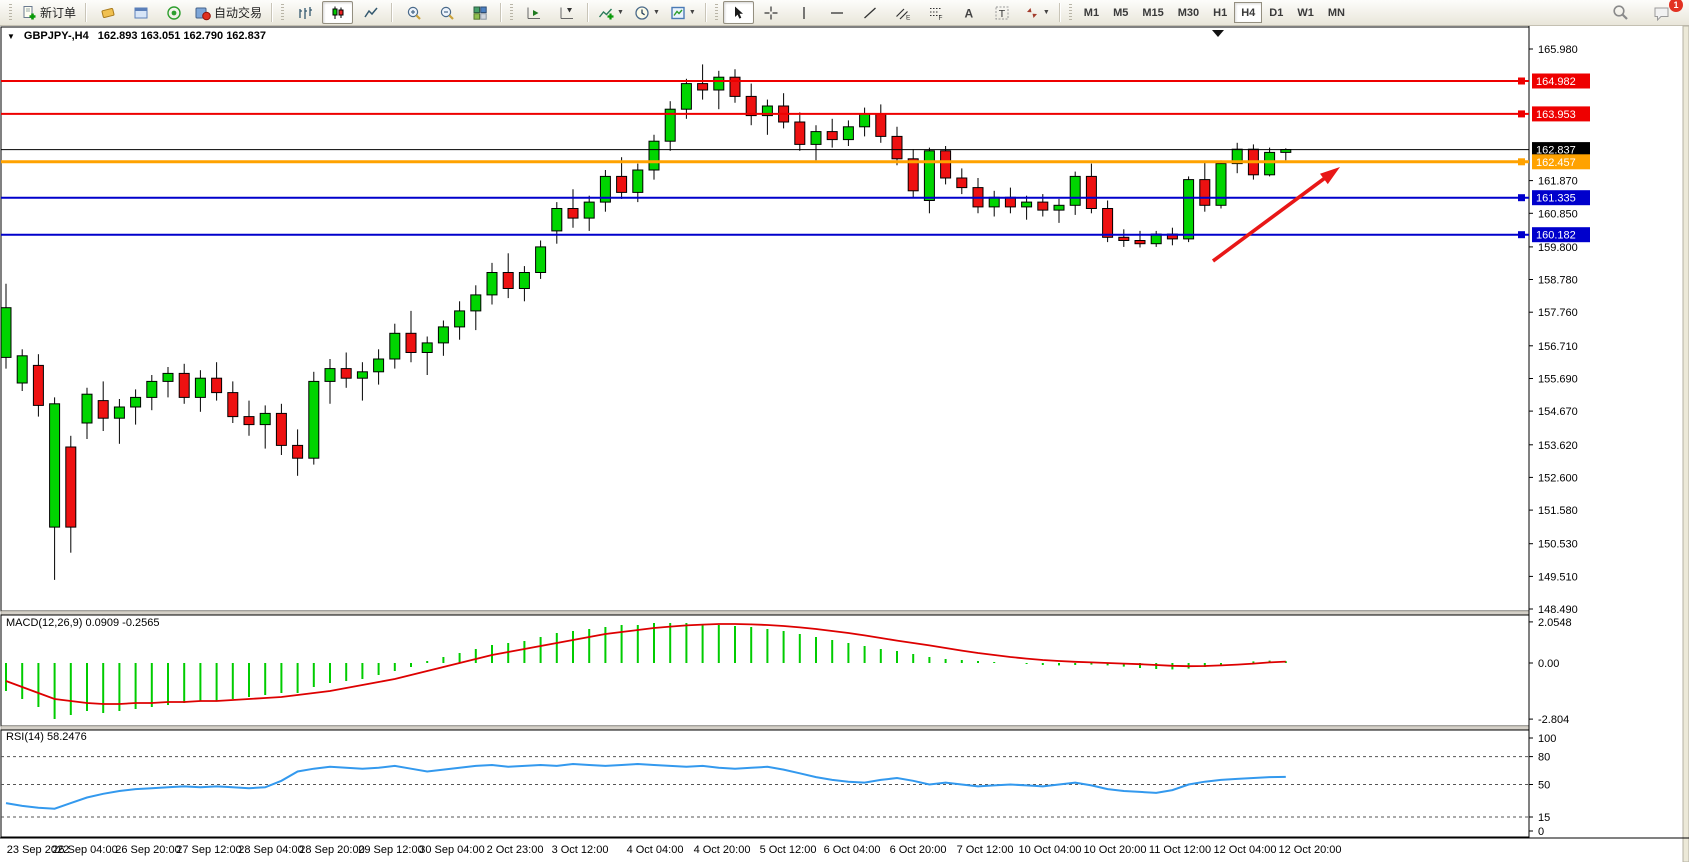 The width and height of the screenshot is (1689, 862). I want to click on rsi-line, so click(645, 786).